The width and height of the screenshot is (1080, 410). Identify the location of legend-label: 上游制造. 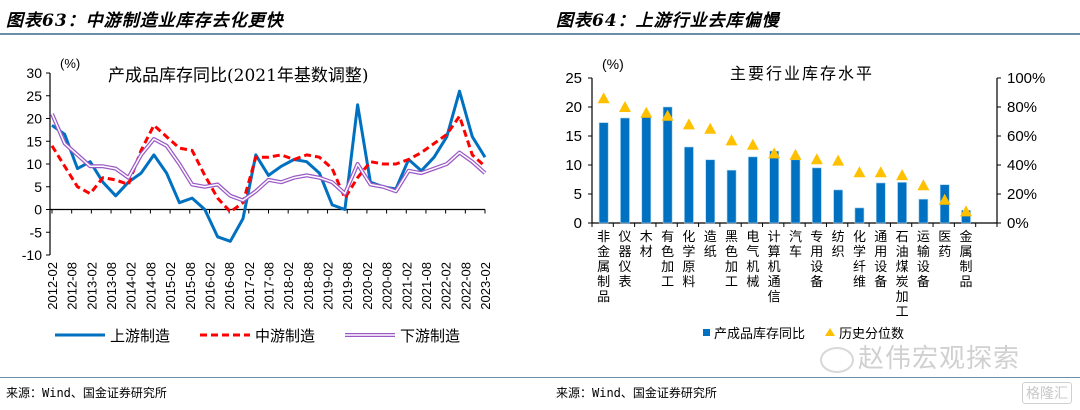
(140, 336).